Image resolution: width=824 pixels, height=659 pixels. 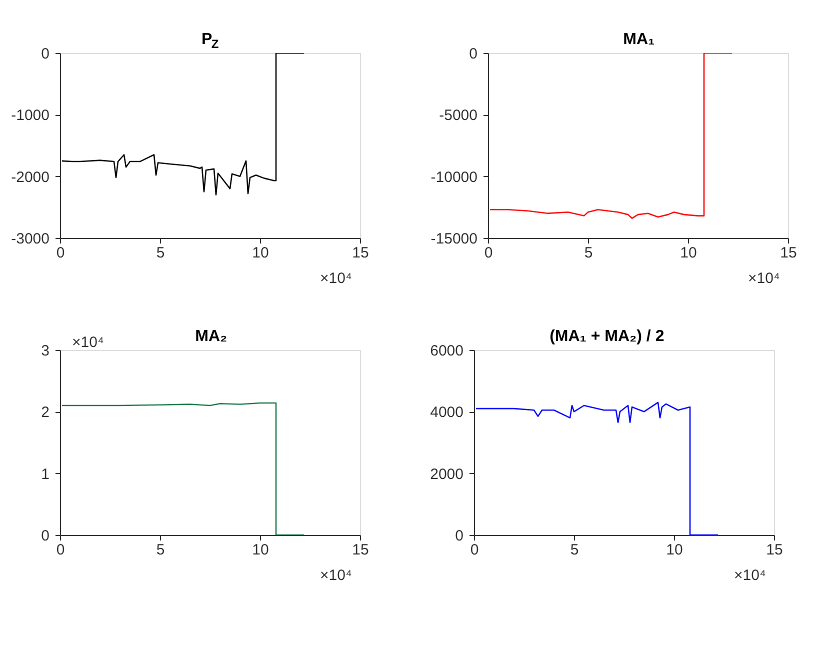 What do you see at coordinates (454, 177) in the screenshot?
I see `y-tick-label: -10000` at bounding box center [454, 177].